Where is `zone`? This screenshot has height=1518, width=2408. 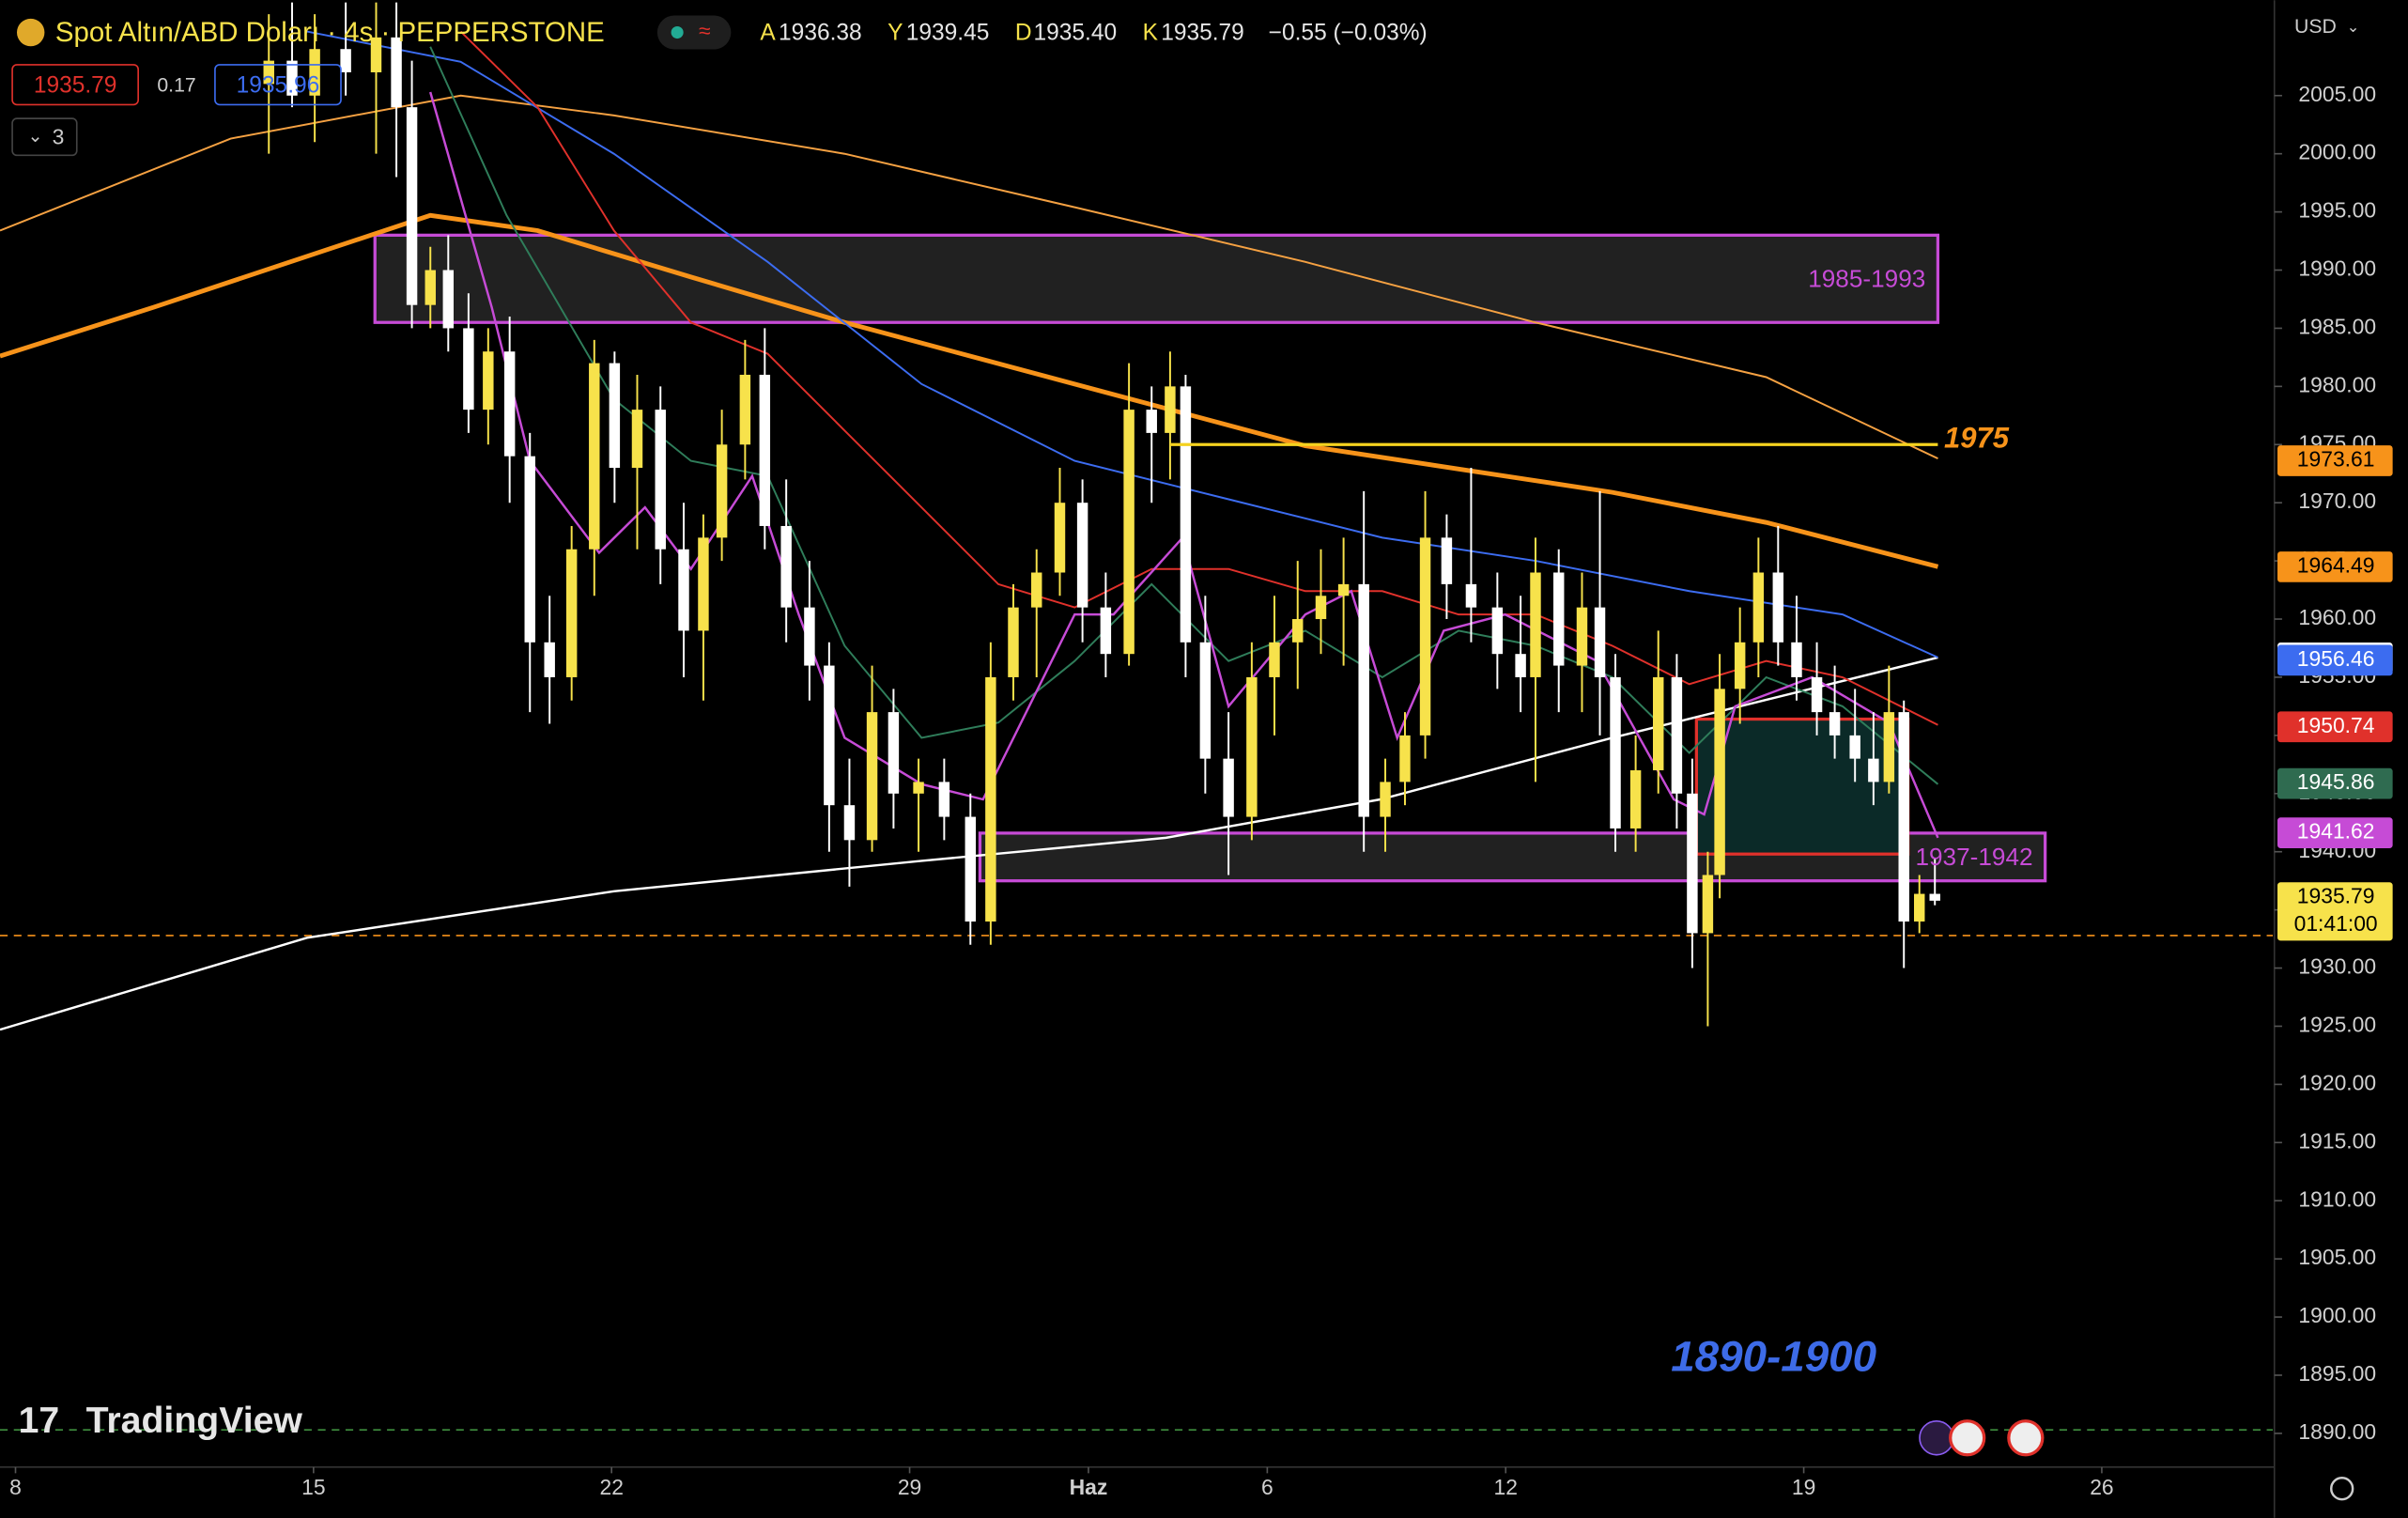 zone is located at coordinates (1156, 278).